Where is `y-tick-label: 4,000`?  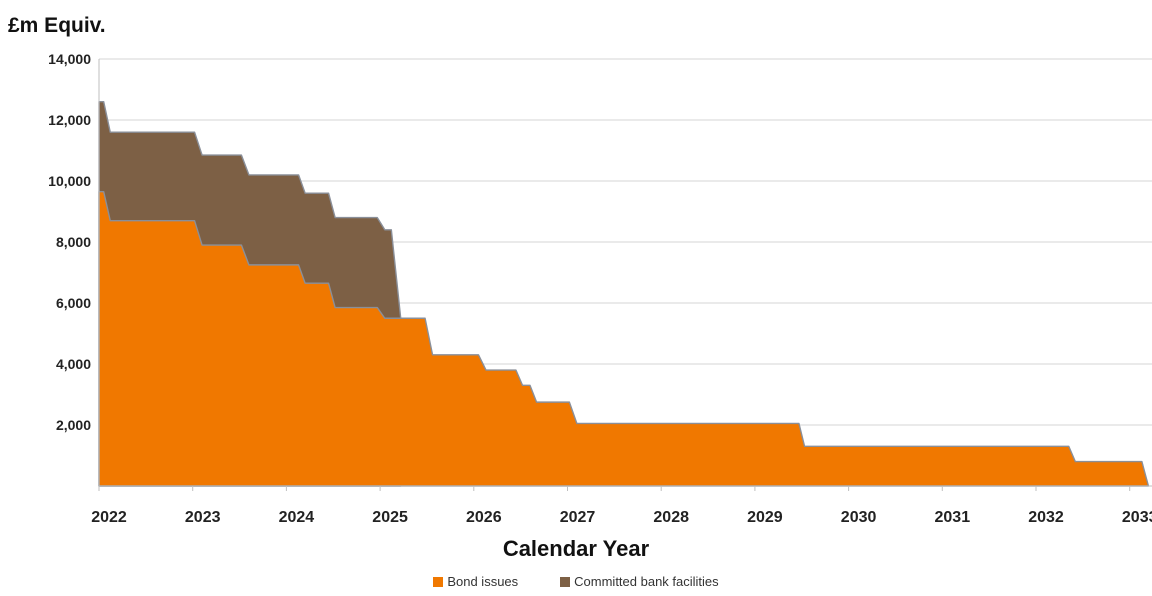
y-tick-label: 4,000 is located at coordinates (73, 364).